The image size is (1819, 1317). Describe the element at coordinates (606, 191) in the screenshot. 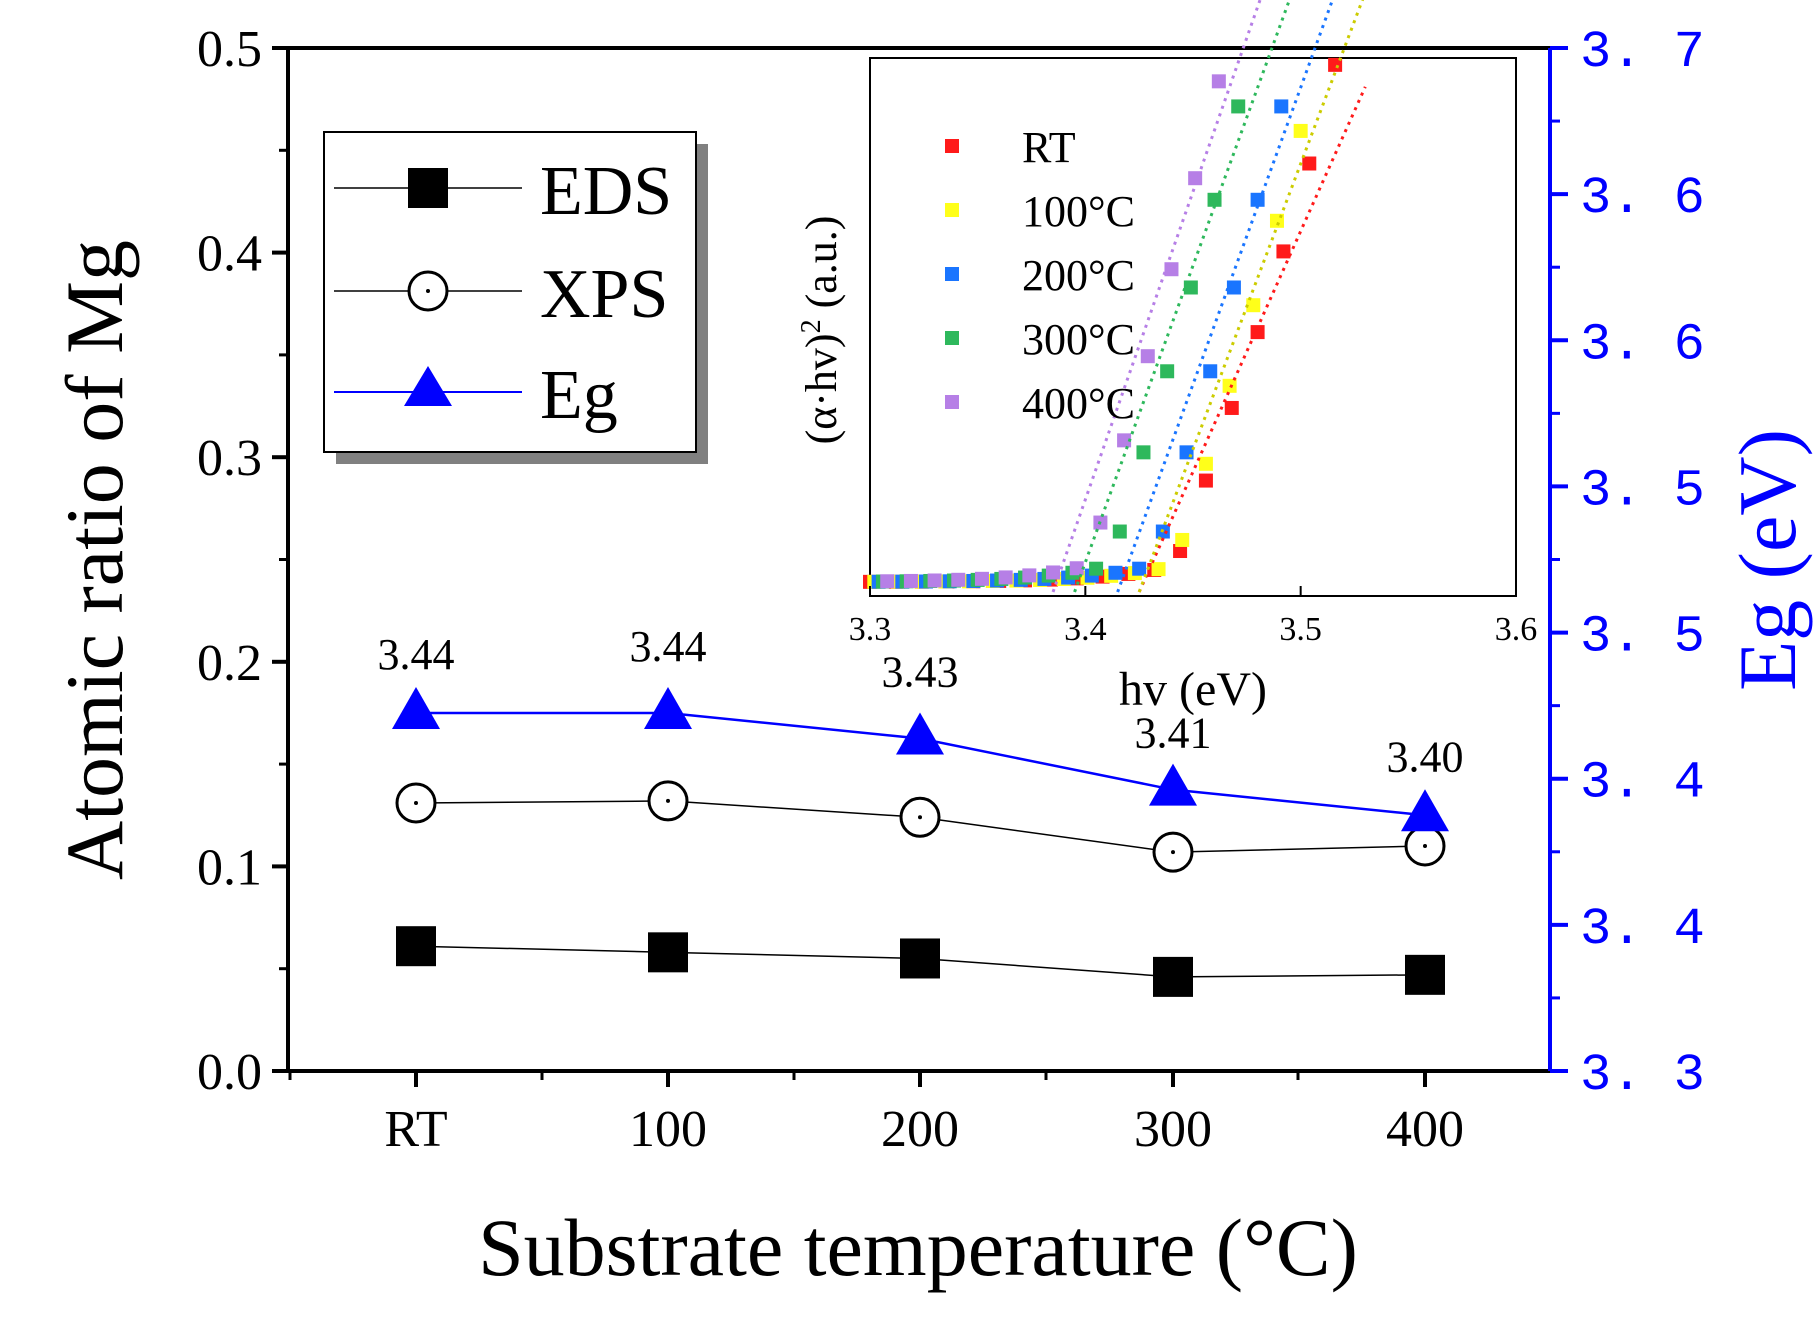

I see `legend-eds-label: EDS` at that location.